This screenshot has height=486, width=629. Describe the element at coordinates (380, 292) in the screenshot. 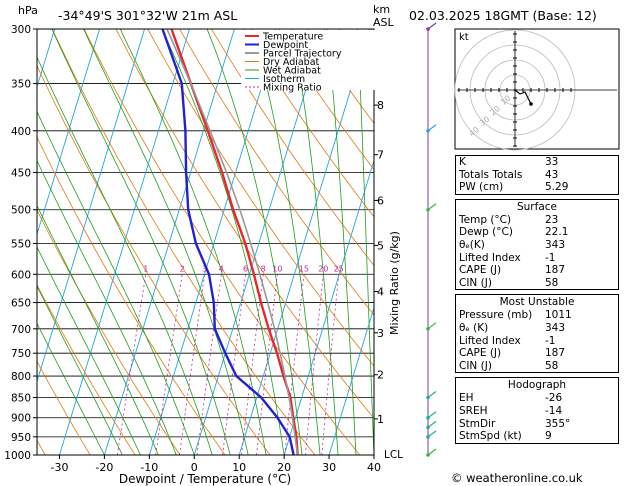

I see `km-tick-label: 4` at that location.